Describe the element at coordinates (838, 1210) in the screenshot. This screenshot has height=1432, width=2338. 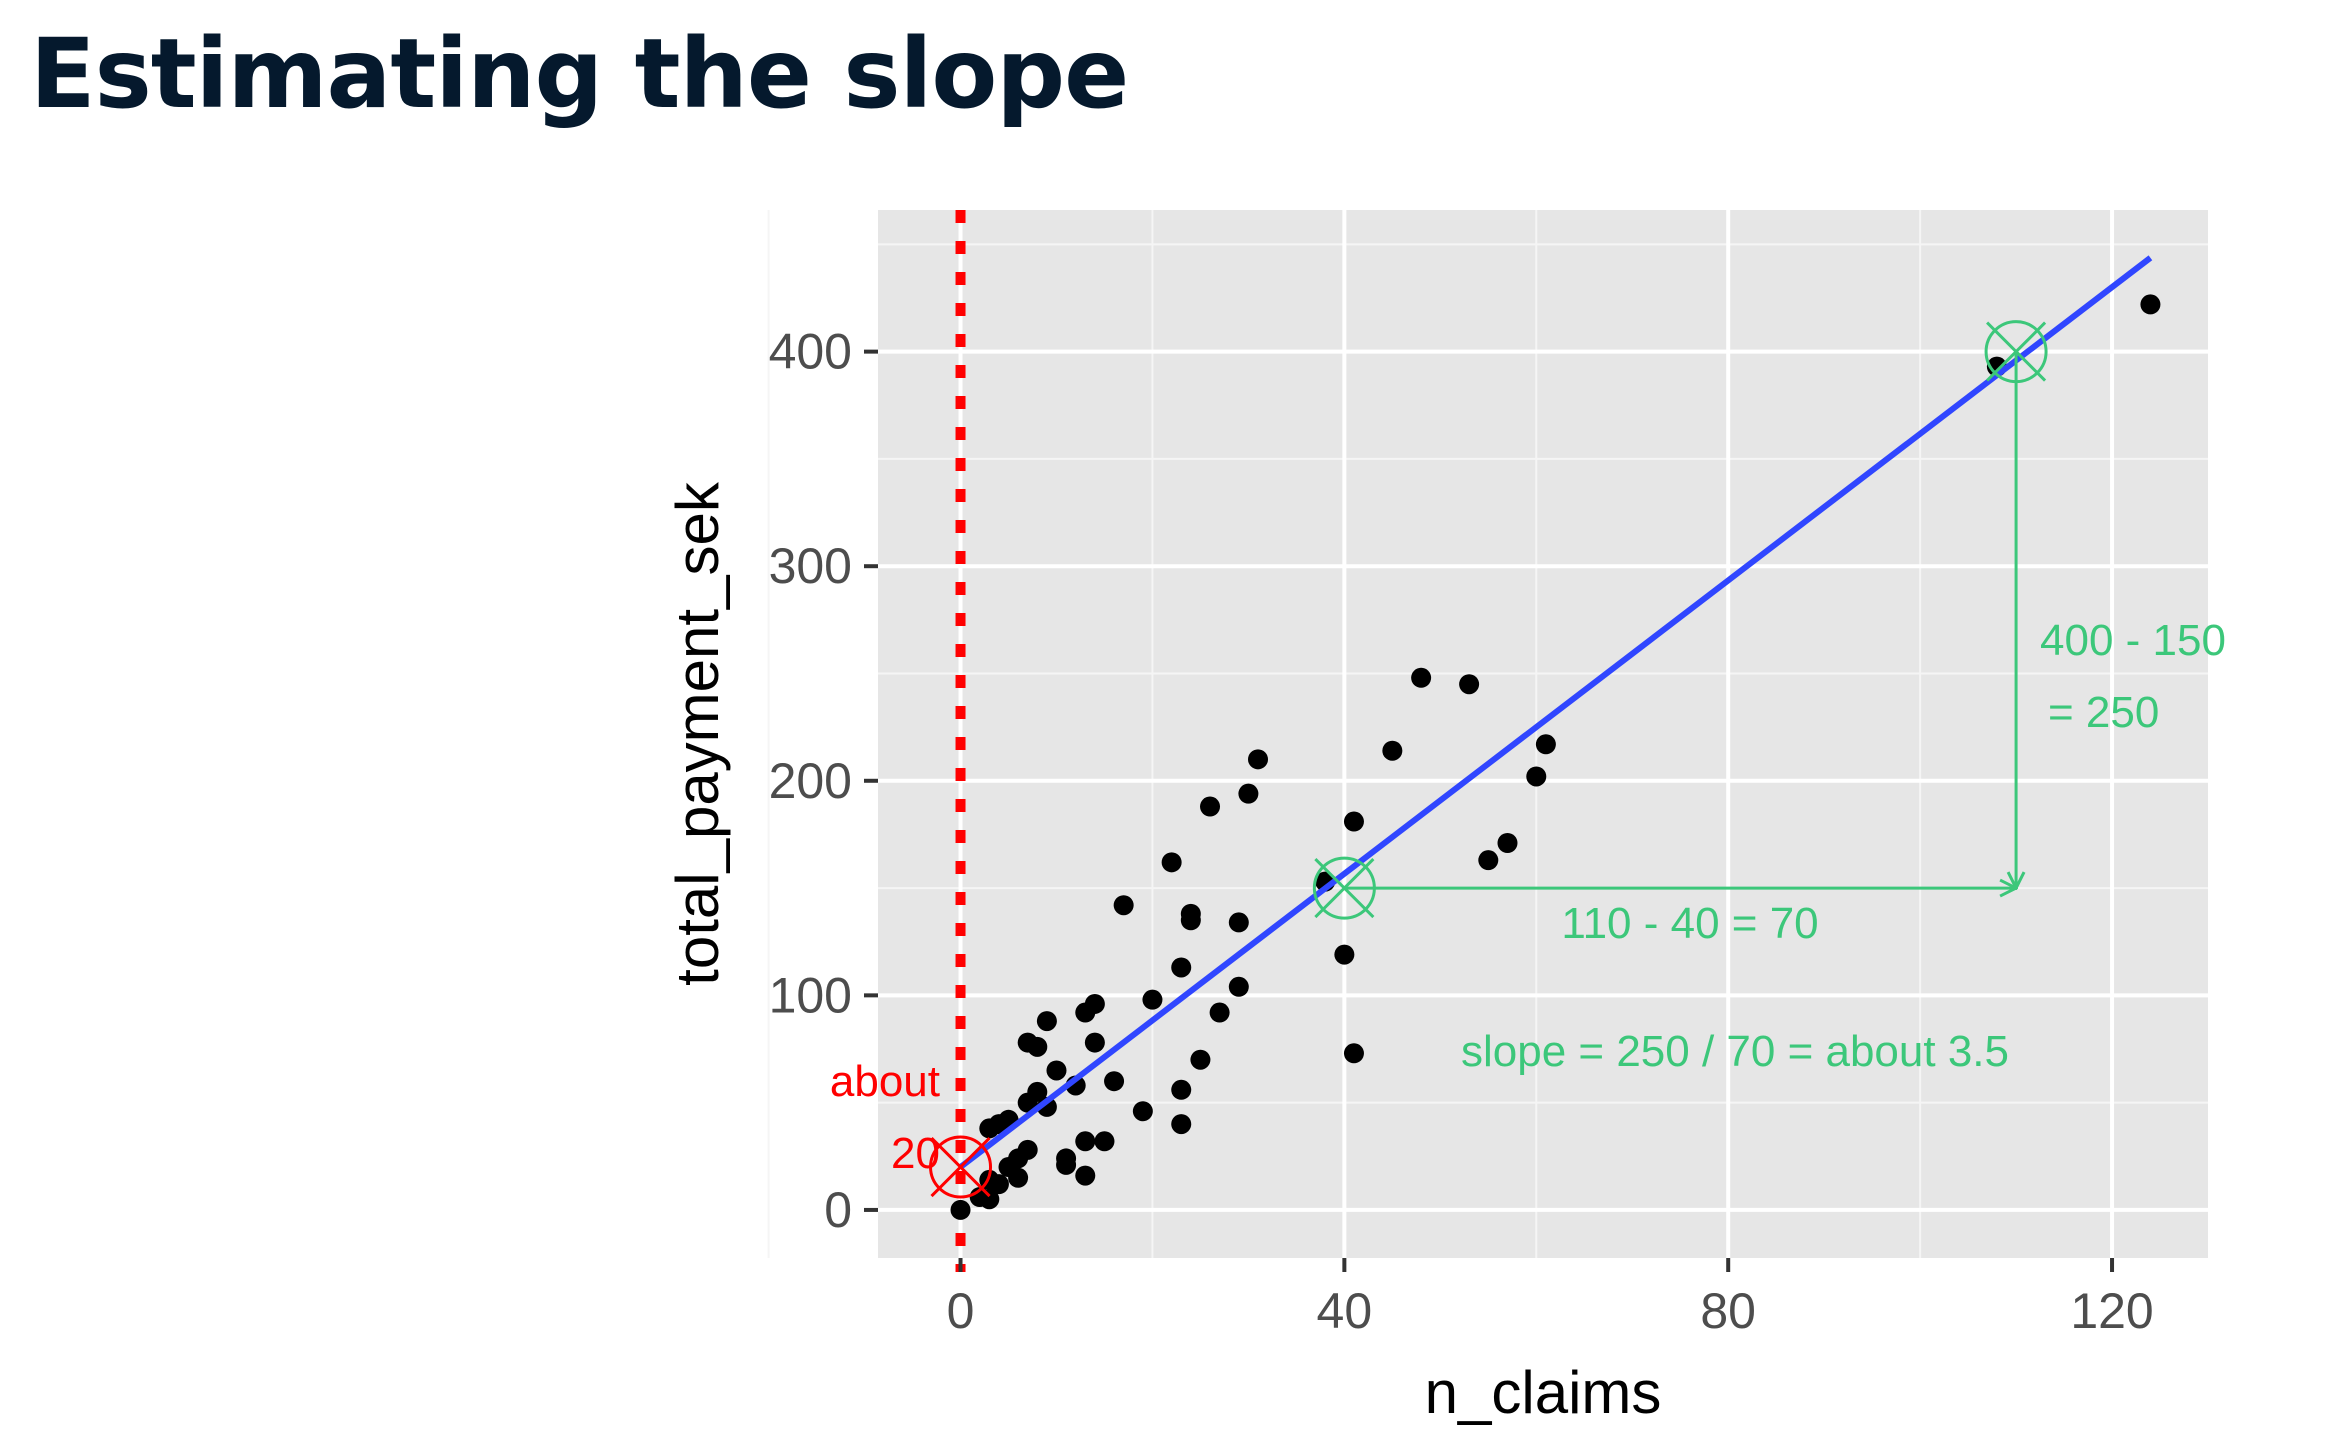
I see `y-tick-label: 0` at that location.